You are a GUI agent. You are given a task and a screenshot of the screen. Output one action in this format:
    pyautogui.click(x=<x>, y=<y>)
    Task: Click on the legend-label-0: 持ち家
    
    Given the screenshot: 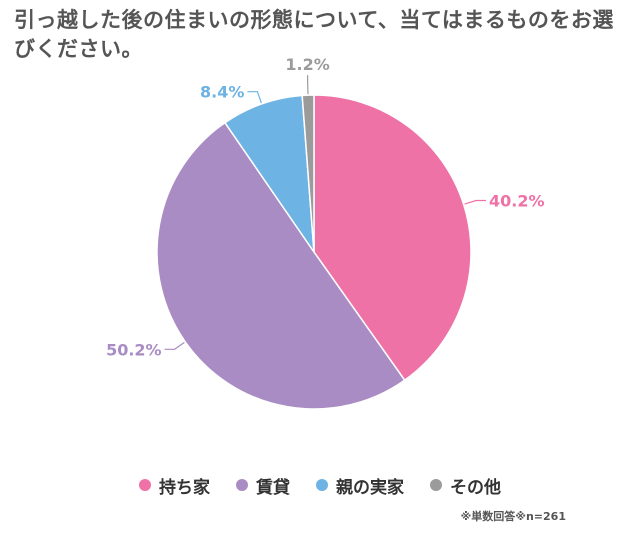 What is the action you would take?
    pyautogui.click(x=184, y=487)
    